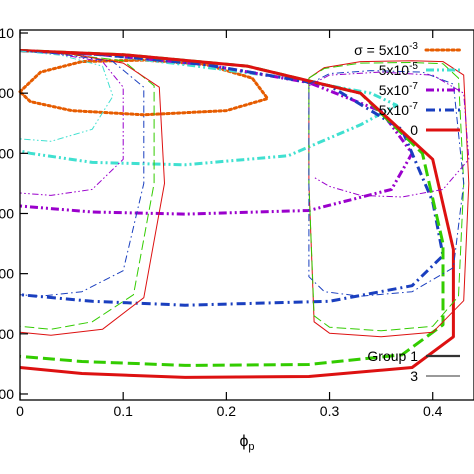 The width and height of the screenshot is (474, 474). What do you see at coordinates (7, 33) in the screenshot?
I see `y-tick-label: 10` at bounding box center [7, 33].